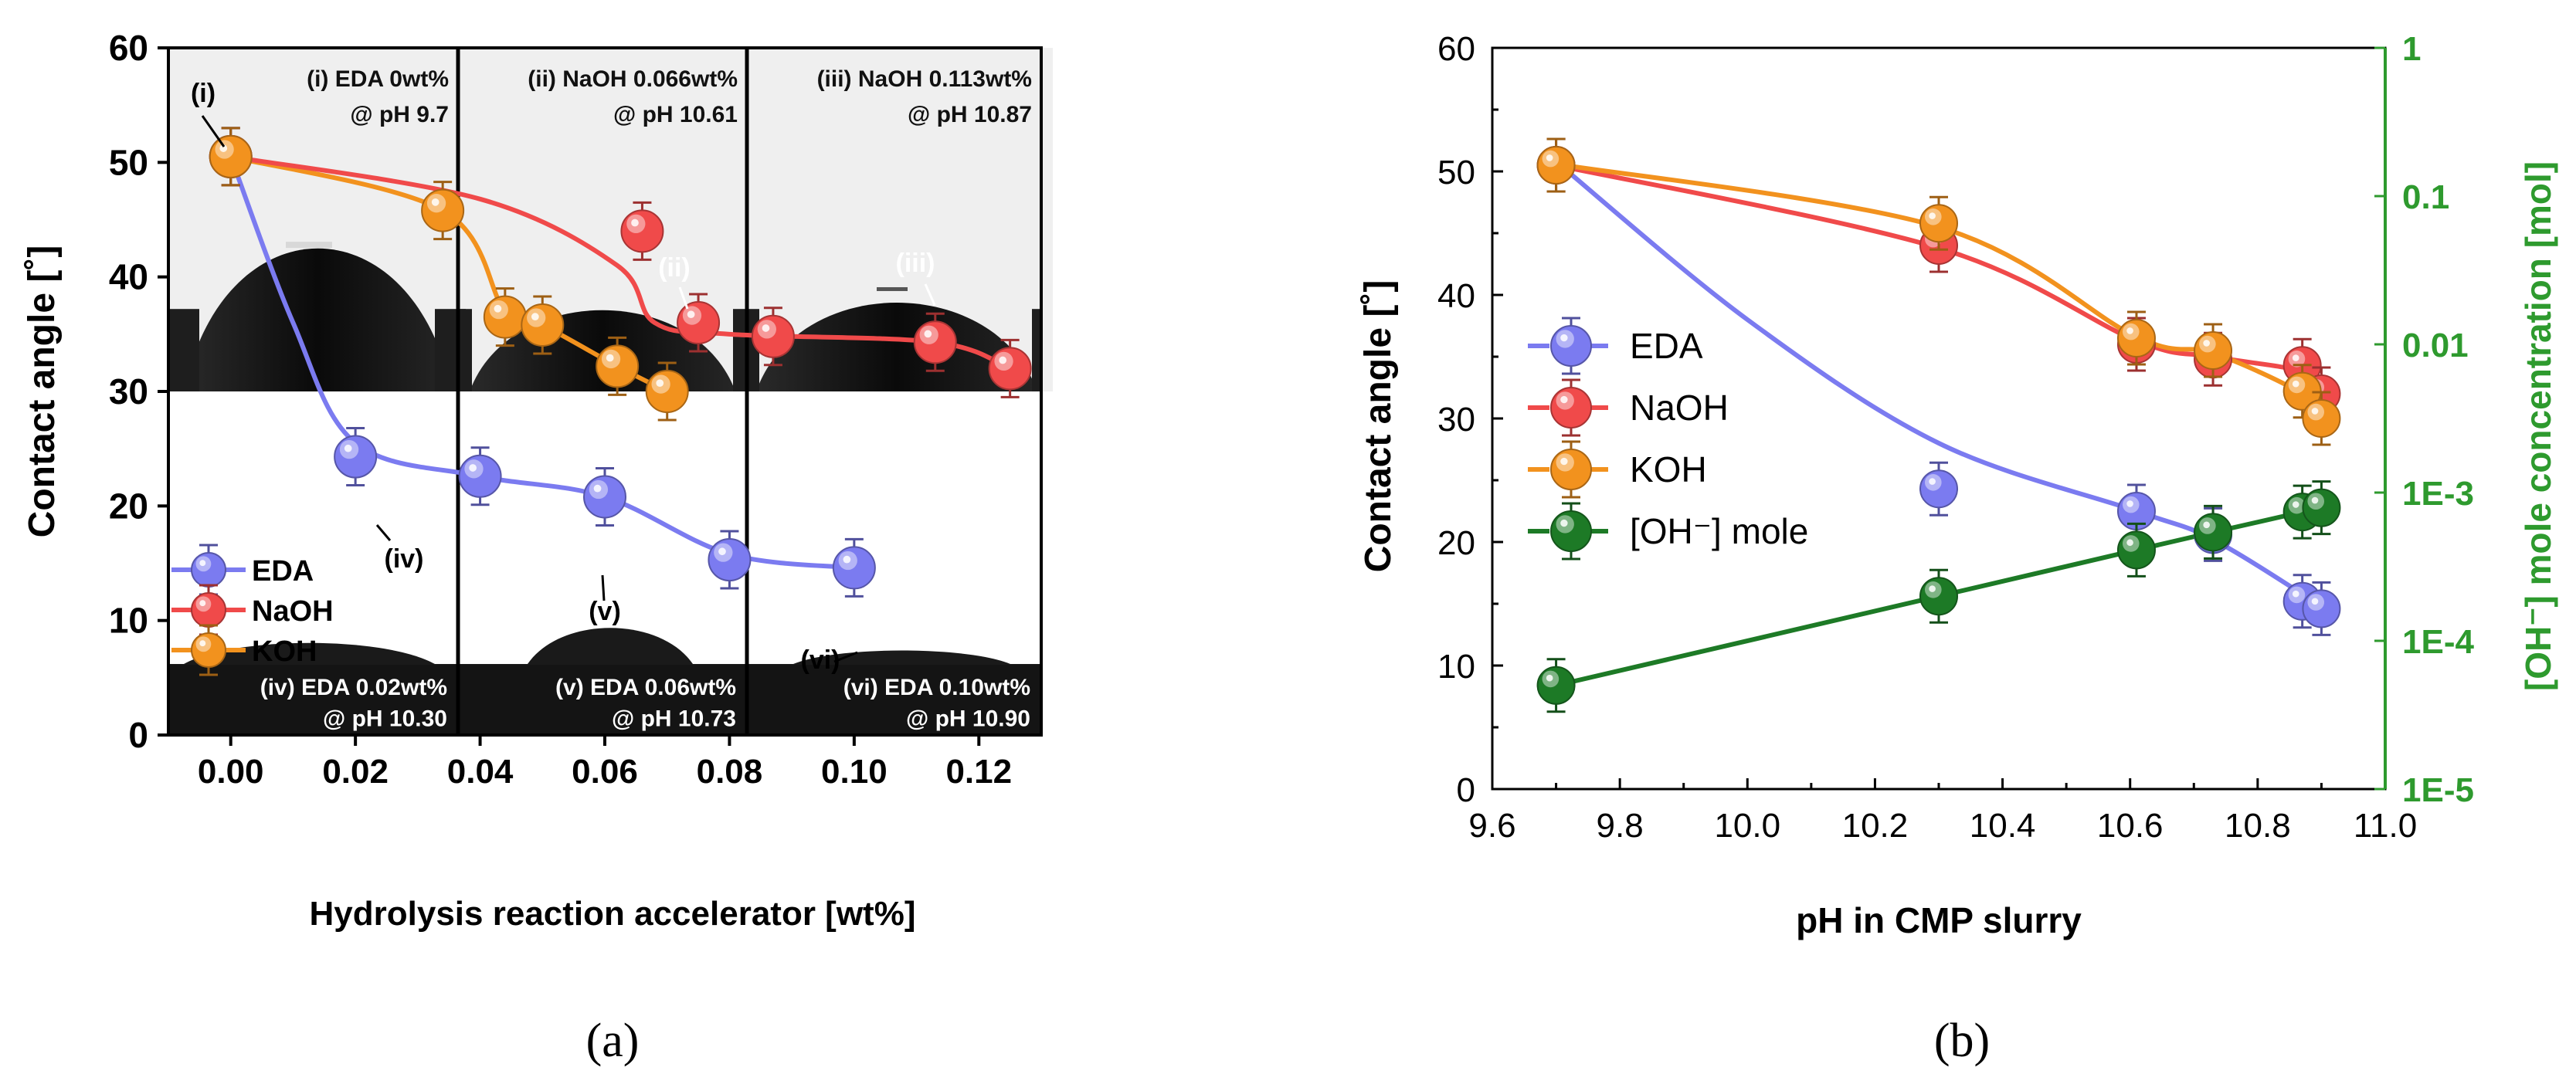 The height and width of the screenshot is (1084, 2576). What do you see at coordinates (1942, 826) in the screenshot?
I see `x-tick-labels: 9.6 9.8 10.0 10.2 10.4 10.6 10.8 11.0` at bounding box center [1942, 826].